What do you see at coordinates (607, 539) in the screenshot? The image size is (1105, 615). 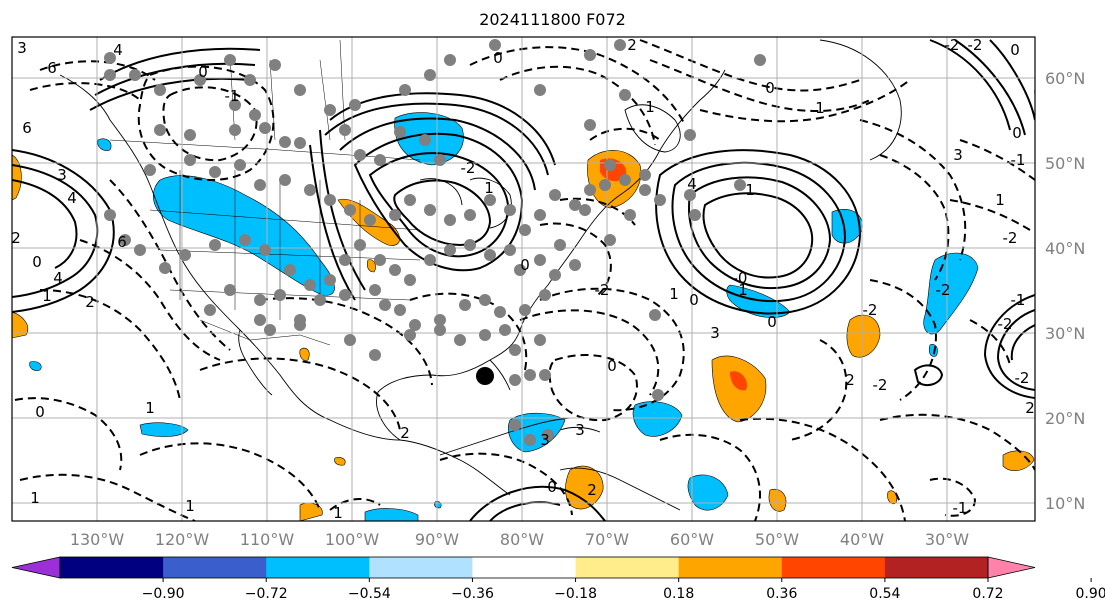 I see `lon-label: 70°W` at bounding box center [607, 539].